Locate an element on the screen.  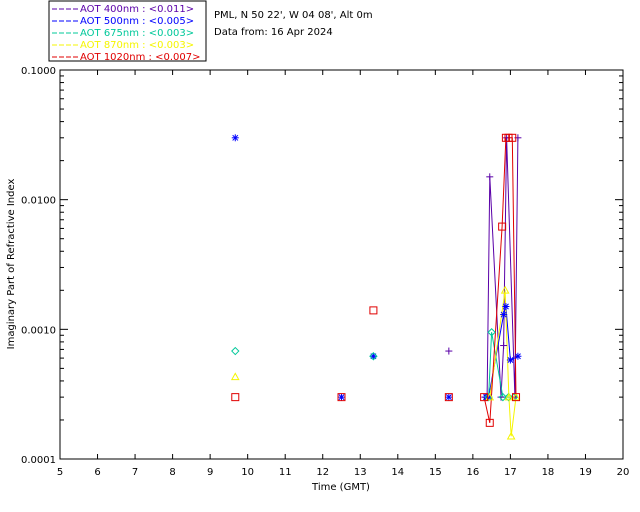
legend-entry: AOT 1020nm : <0.007> is located at coordinates (140, 57).